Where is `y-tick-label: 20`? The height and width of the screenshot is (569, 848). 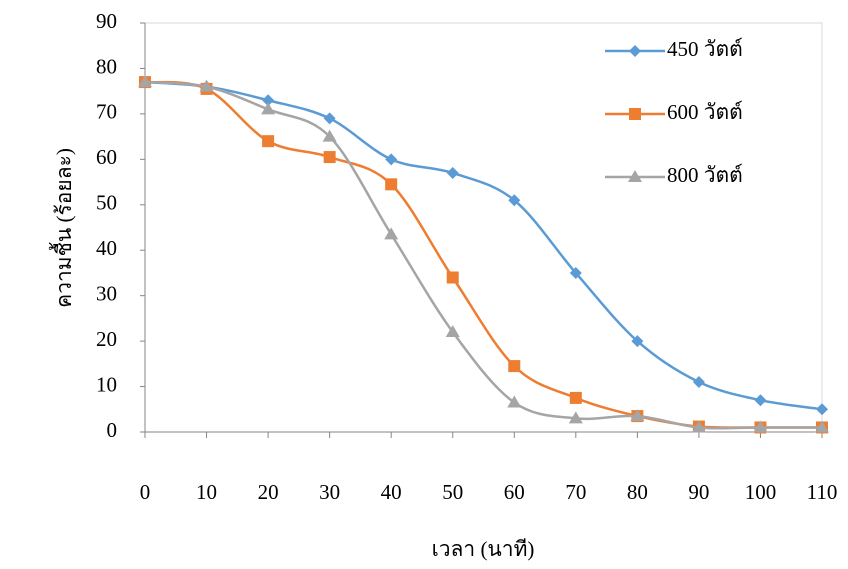
y-tick-label: 20 is located at coordinates (106, 339).